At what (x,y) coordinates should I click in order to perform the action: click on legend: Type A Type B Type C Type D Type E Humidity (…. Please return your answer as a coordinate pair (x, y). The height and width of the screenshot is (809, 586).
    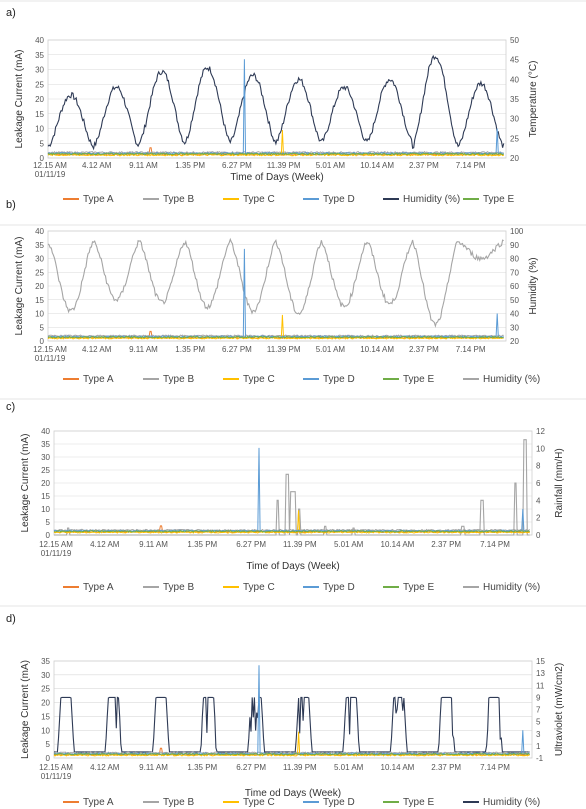
    Looking at the image, I should click on (301, 587).